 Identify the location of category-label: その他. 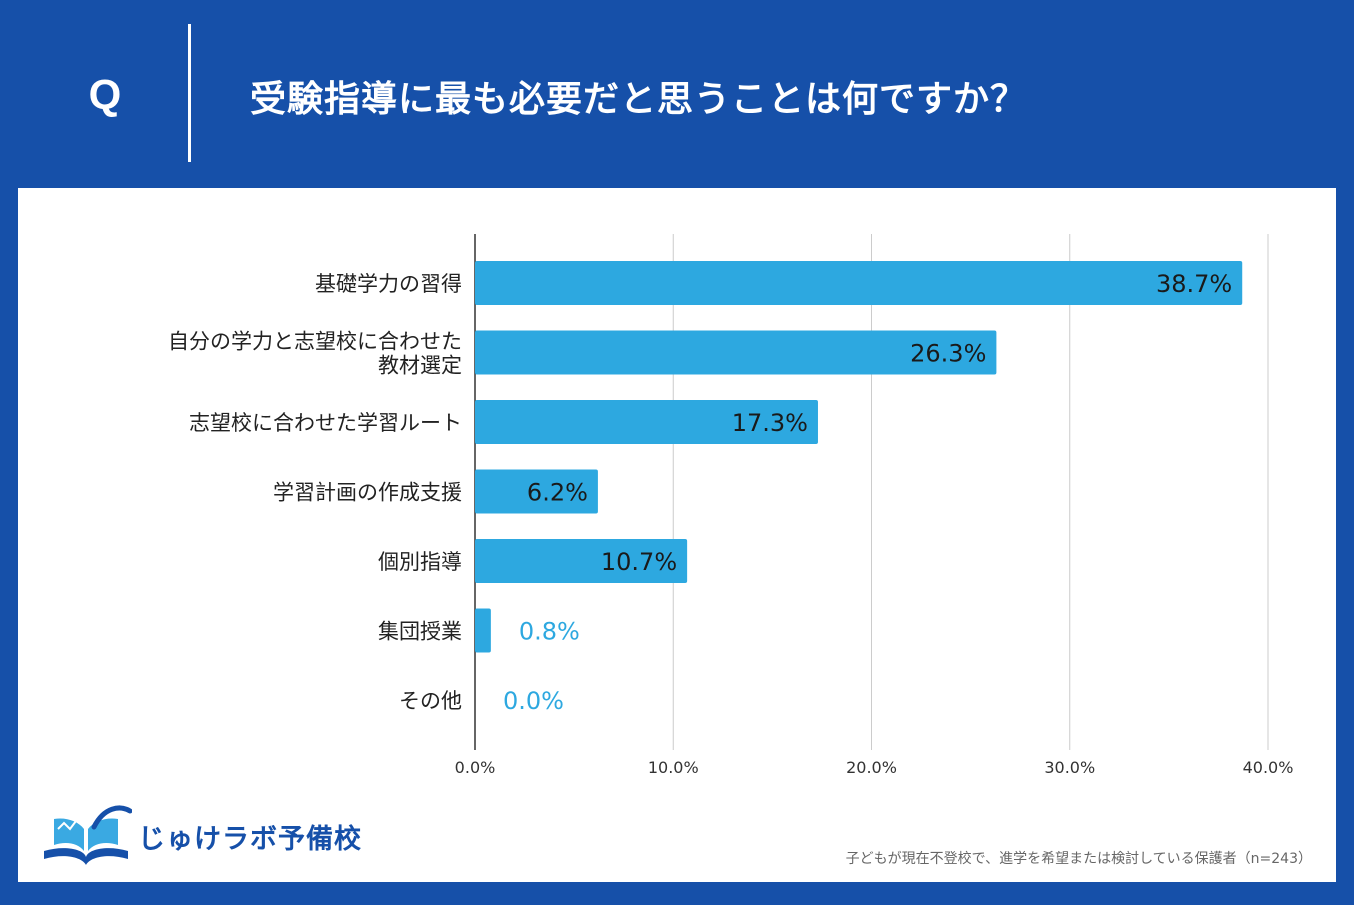
(430, 701).